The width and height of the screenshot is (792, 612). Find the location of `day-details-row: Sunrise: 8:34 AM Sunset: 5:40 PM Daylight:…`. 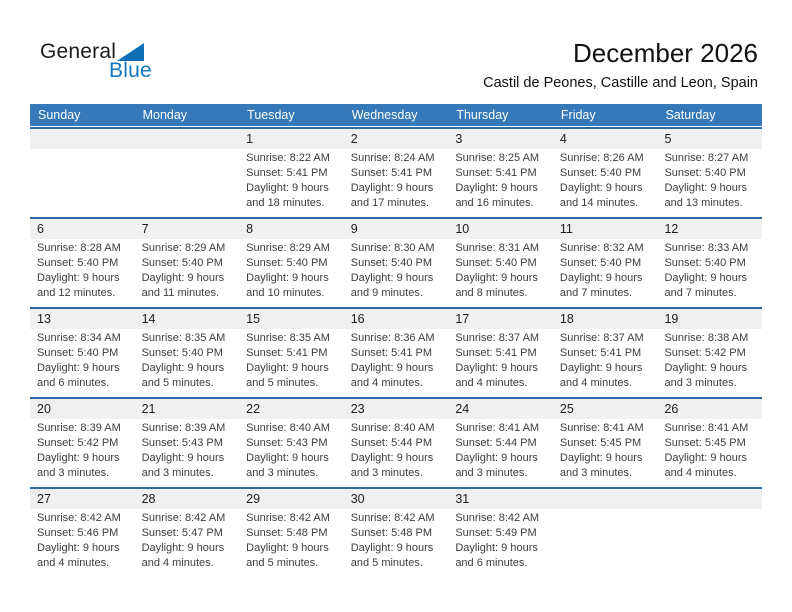

day-details-row: Sunrise: 8:34 AM Sunset: 5:40 PM Daylight:… is located at coordinates (396, 362).